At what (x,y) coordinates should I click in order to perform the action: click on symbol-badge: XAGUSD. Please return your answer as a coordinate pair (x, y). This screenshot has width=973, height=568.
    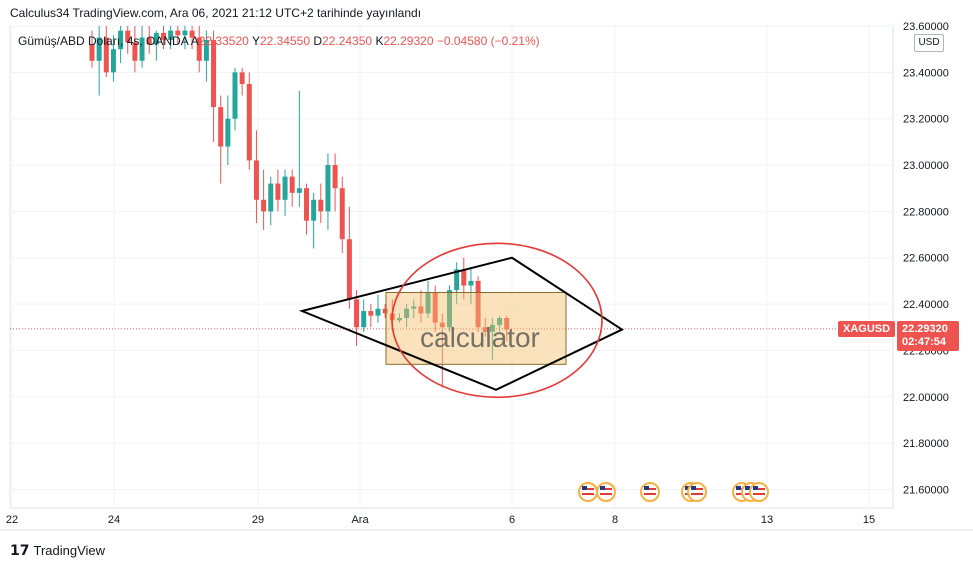
    Looking at the image, I should click on (867, 329).